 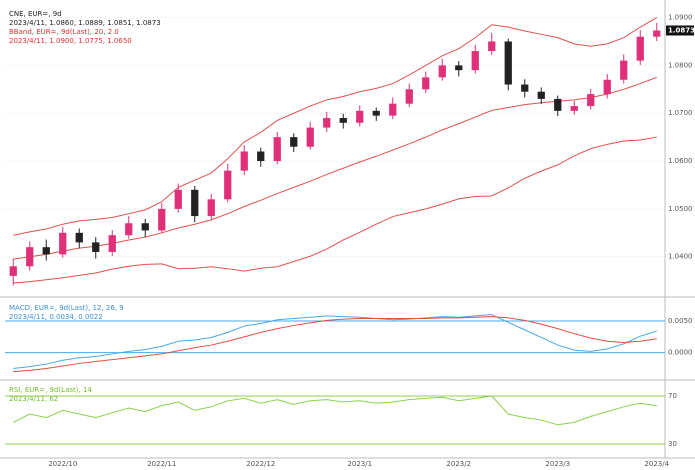 I want to click on header-text: RSI, EUR=, 9d(Last), 14, so click(x=50, y=390).